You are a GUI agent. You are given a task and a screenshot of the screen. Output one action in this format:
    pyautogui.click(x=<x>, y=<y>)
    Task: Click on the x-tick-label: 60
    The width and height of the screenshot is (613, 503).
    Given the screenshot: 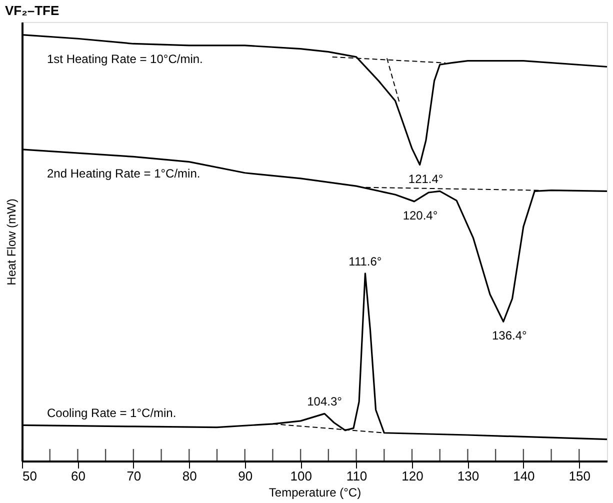 What is the action you would take?
    pyautogui.click(x=78, y=476)
    